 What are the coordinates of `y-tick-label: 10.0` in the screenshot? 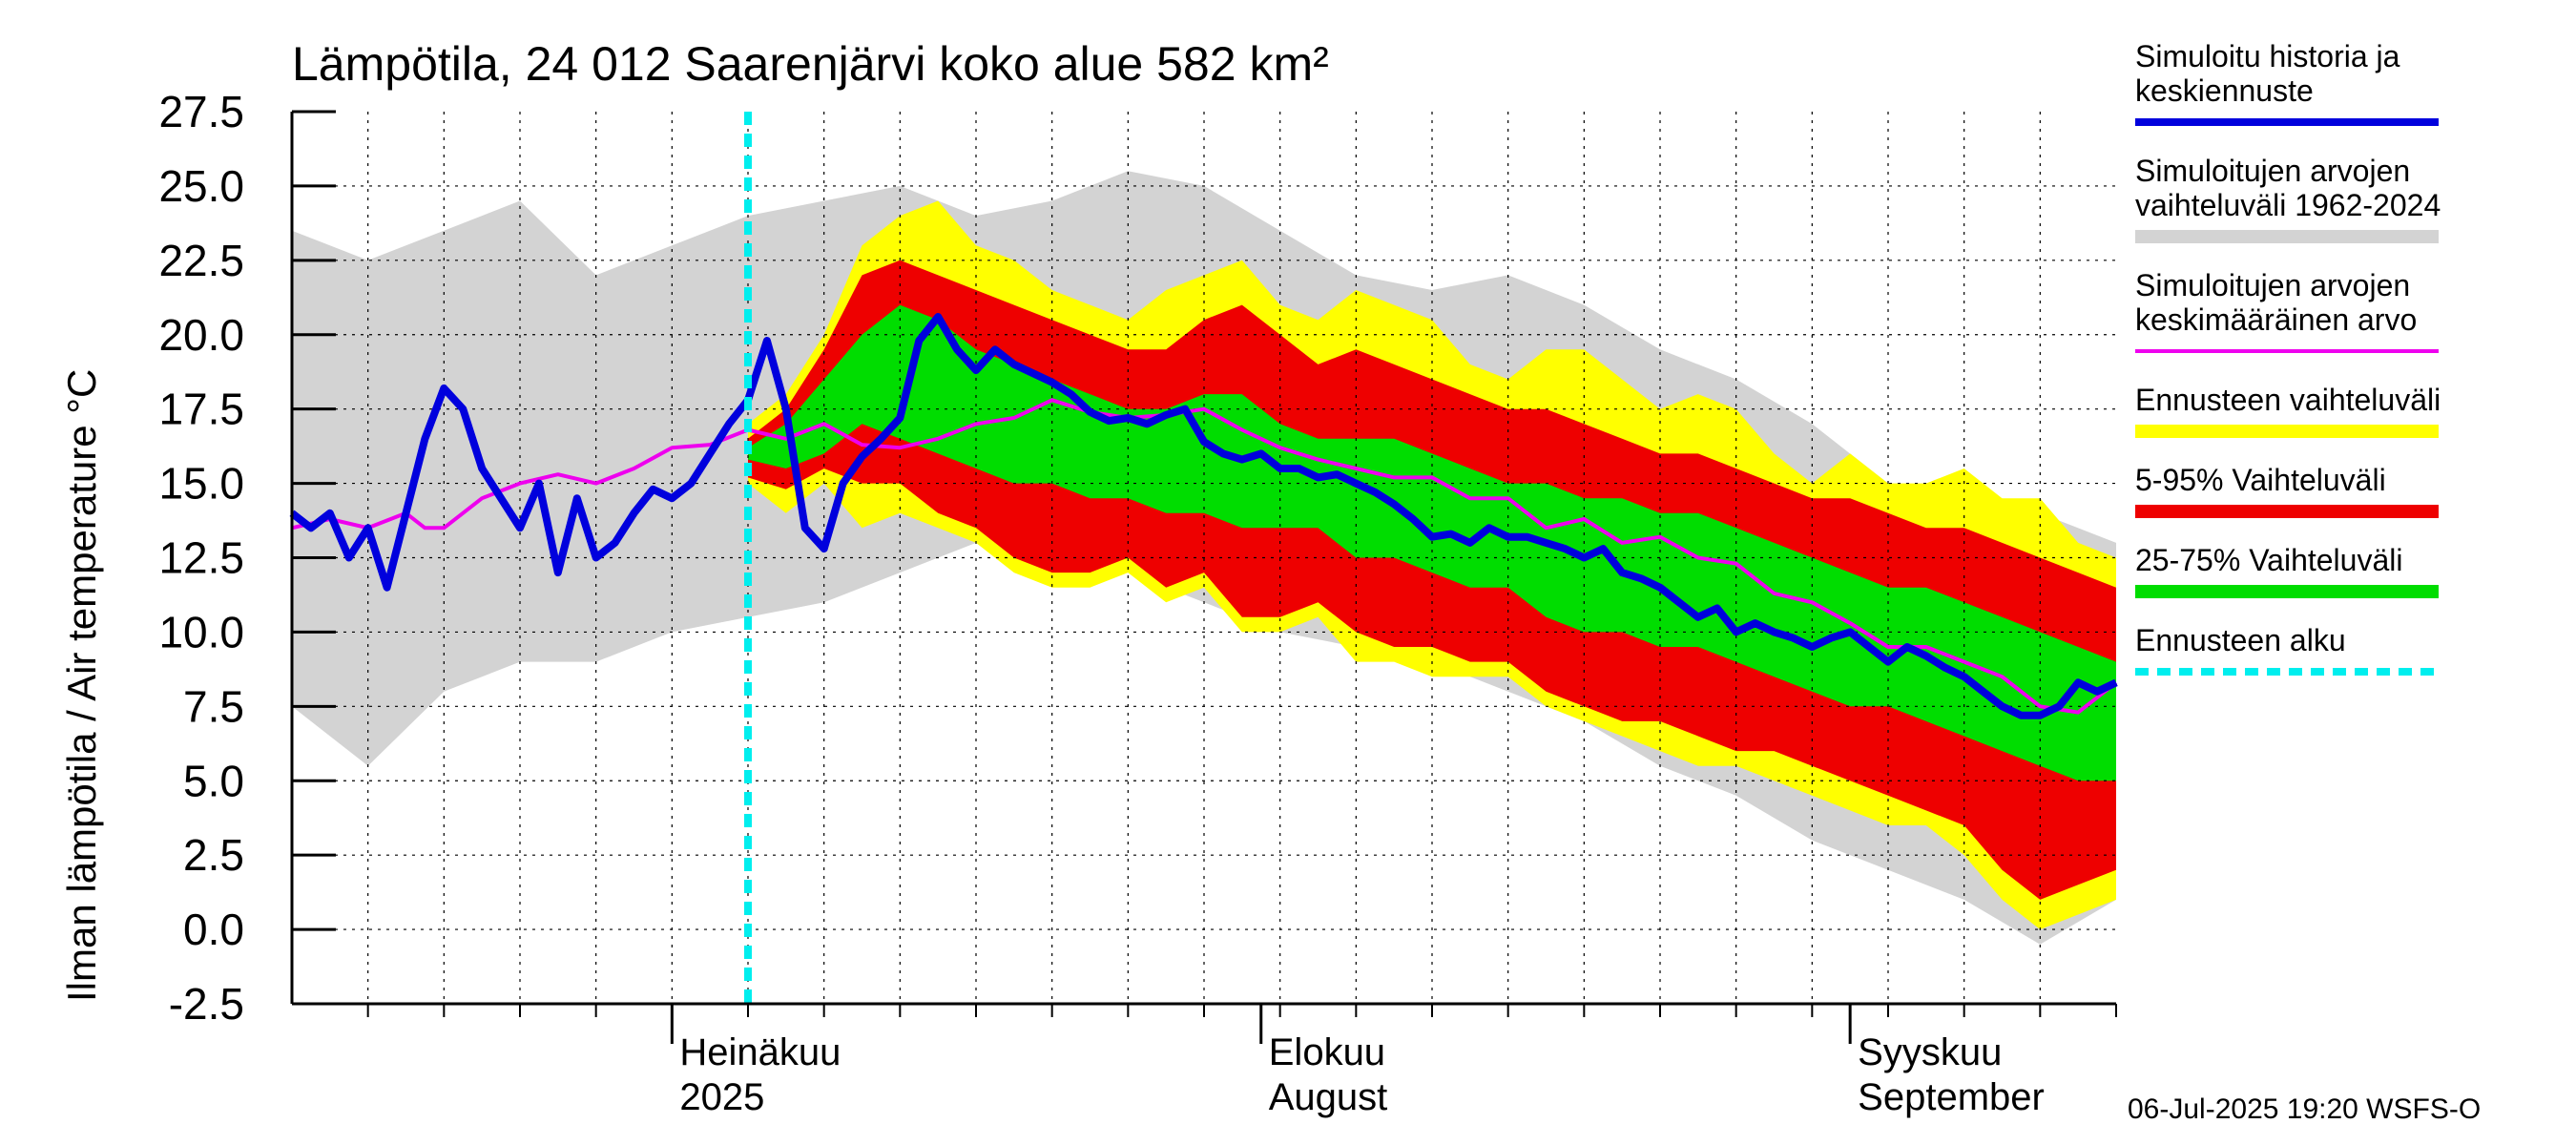 It's located at (201, 631).